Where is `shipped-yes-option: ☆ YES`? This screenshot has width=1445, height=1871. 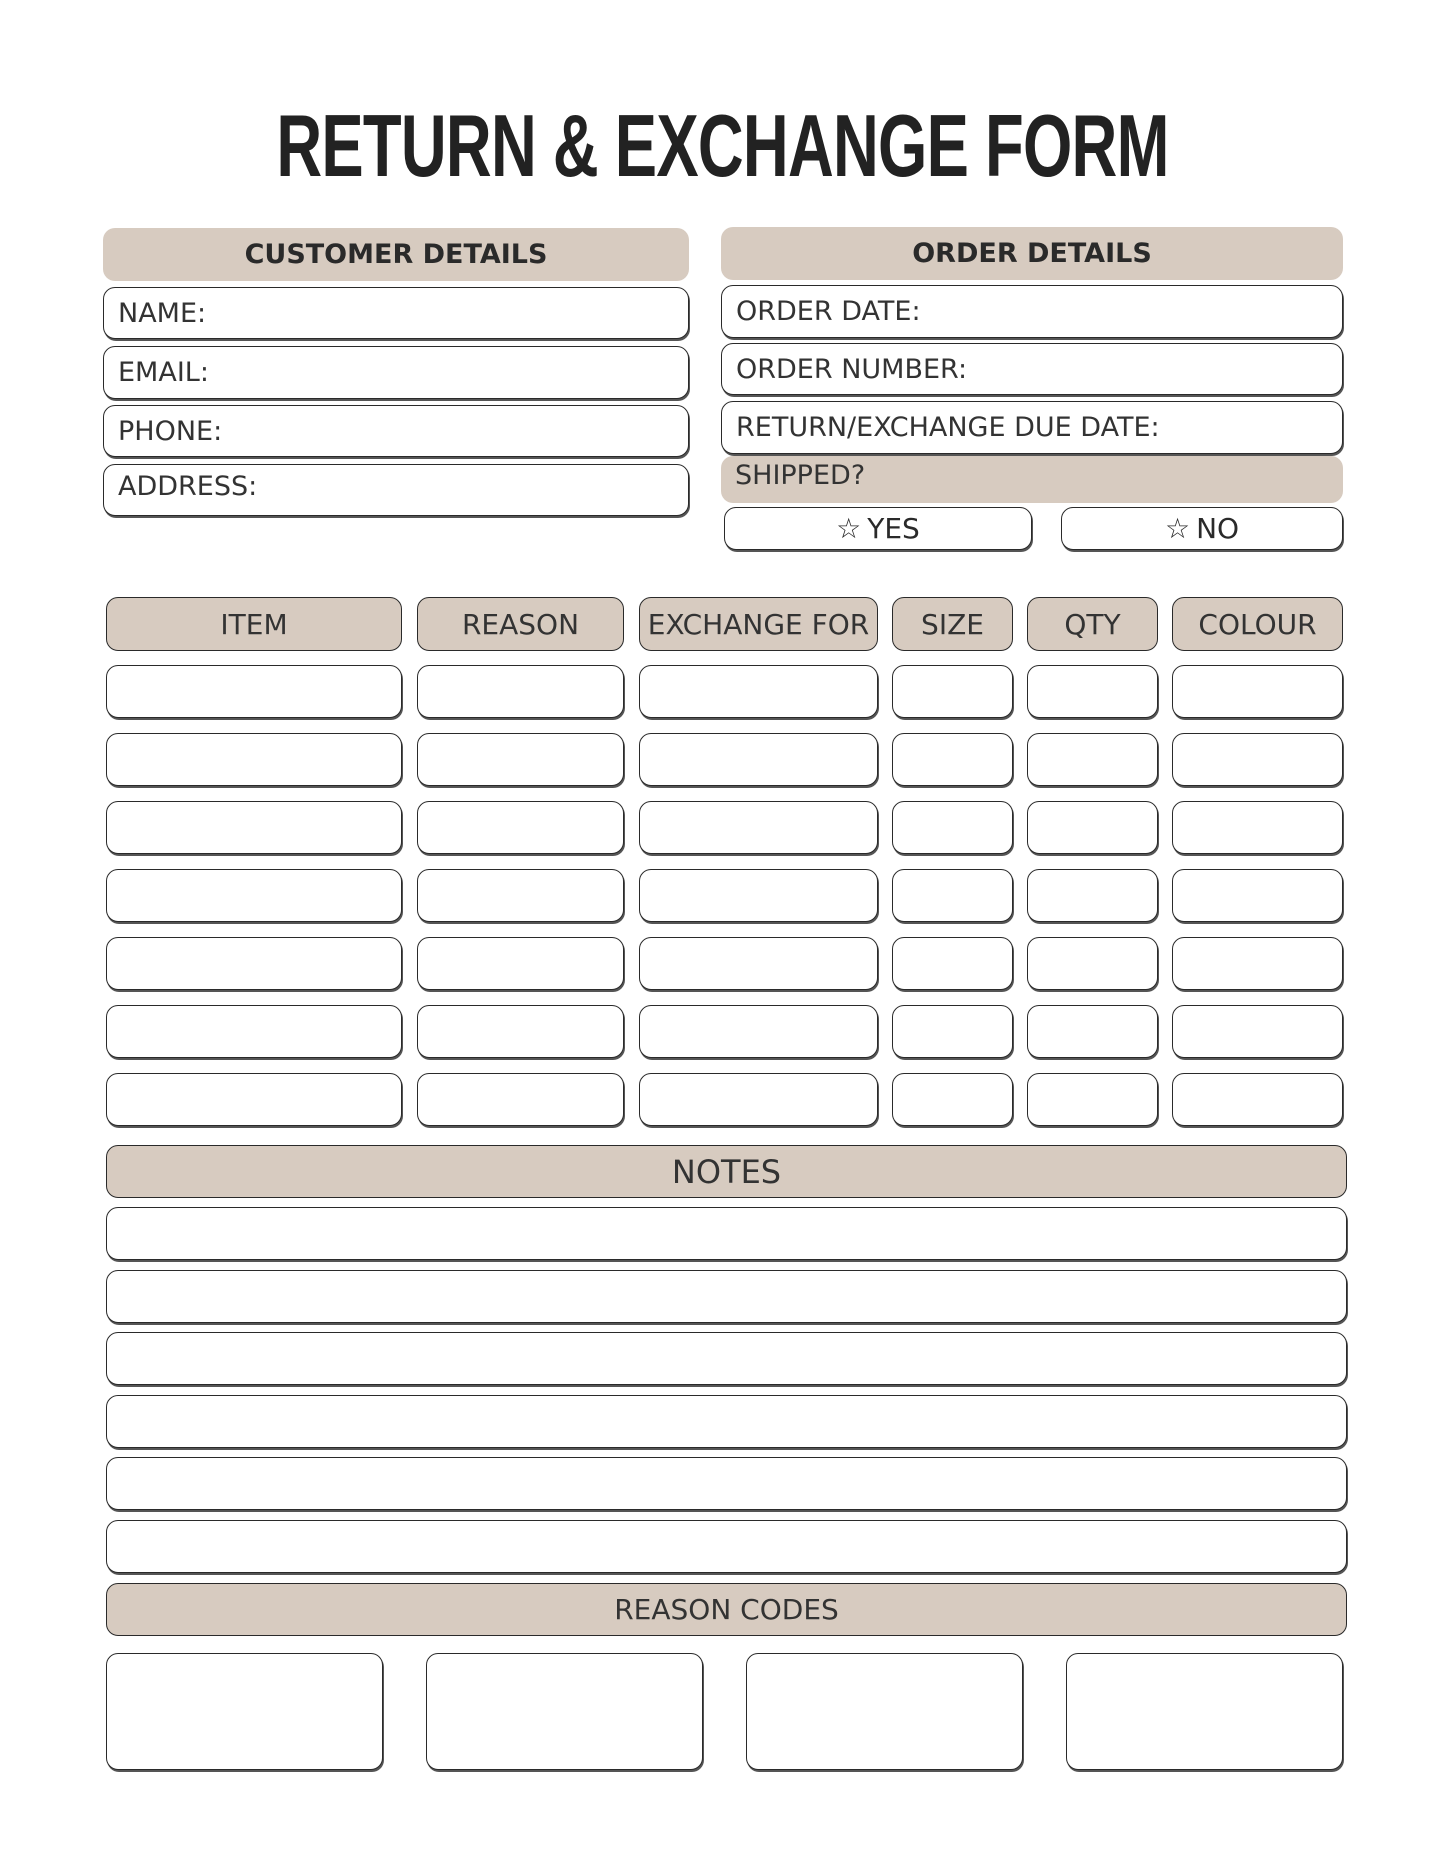
shipped-yes-option: ☆ YES is located at coordinates (878, 528).